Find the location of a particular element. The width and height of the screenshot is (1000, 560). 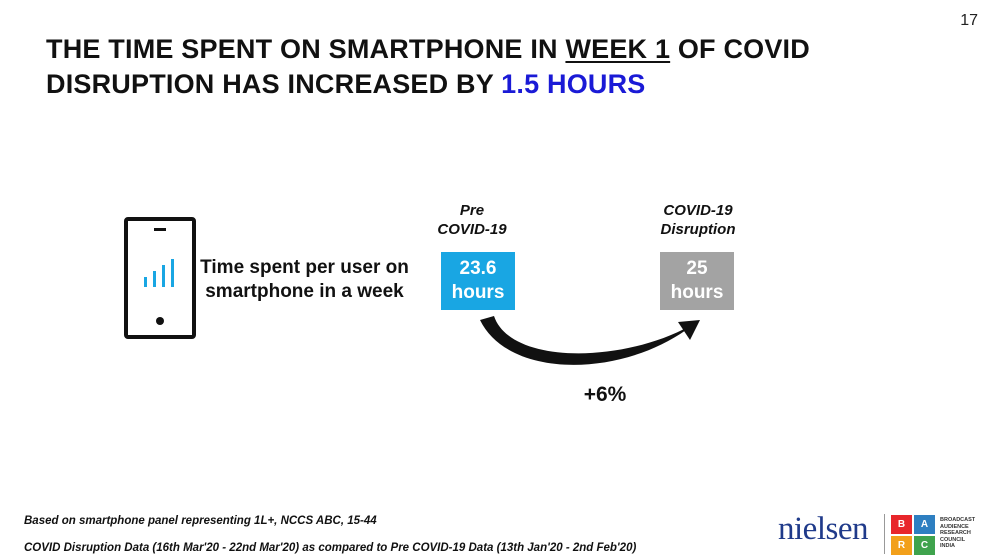

barc-letter-b: B is located at coordinates (901, 524).